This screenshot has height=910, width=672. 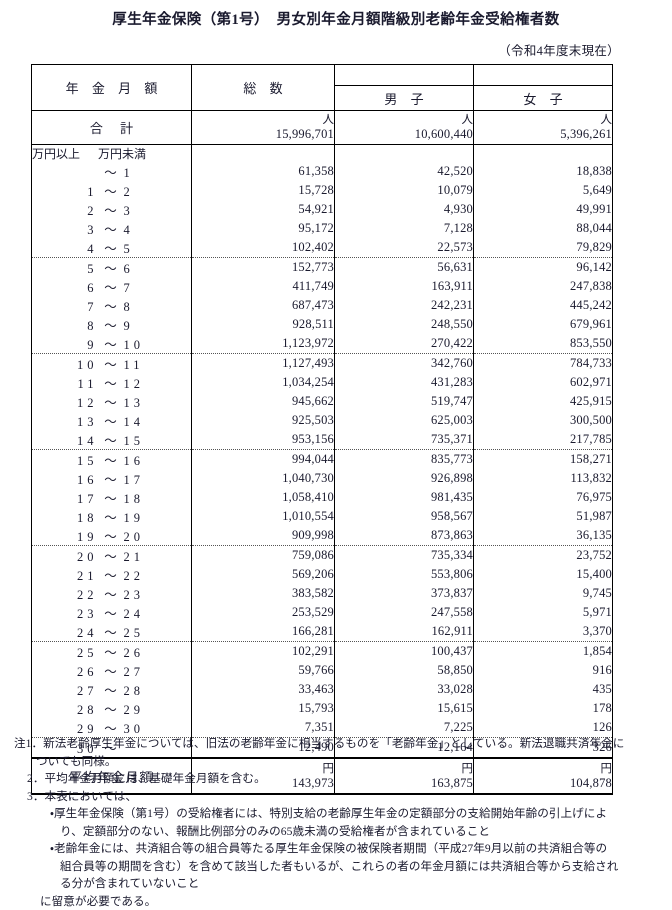 I want to click on row-range-label: 28～29, so click(x=112, y=708).